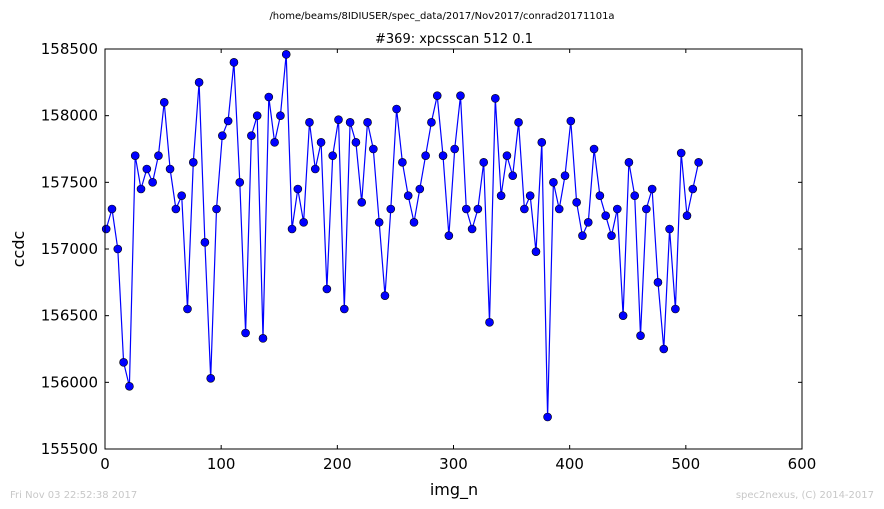 This screenshot has height=509, width=884. I want to click on chart-title: #369: xpcsscan 512 0.1, so click(454, 39).